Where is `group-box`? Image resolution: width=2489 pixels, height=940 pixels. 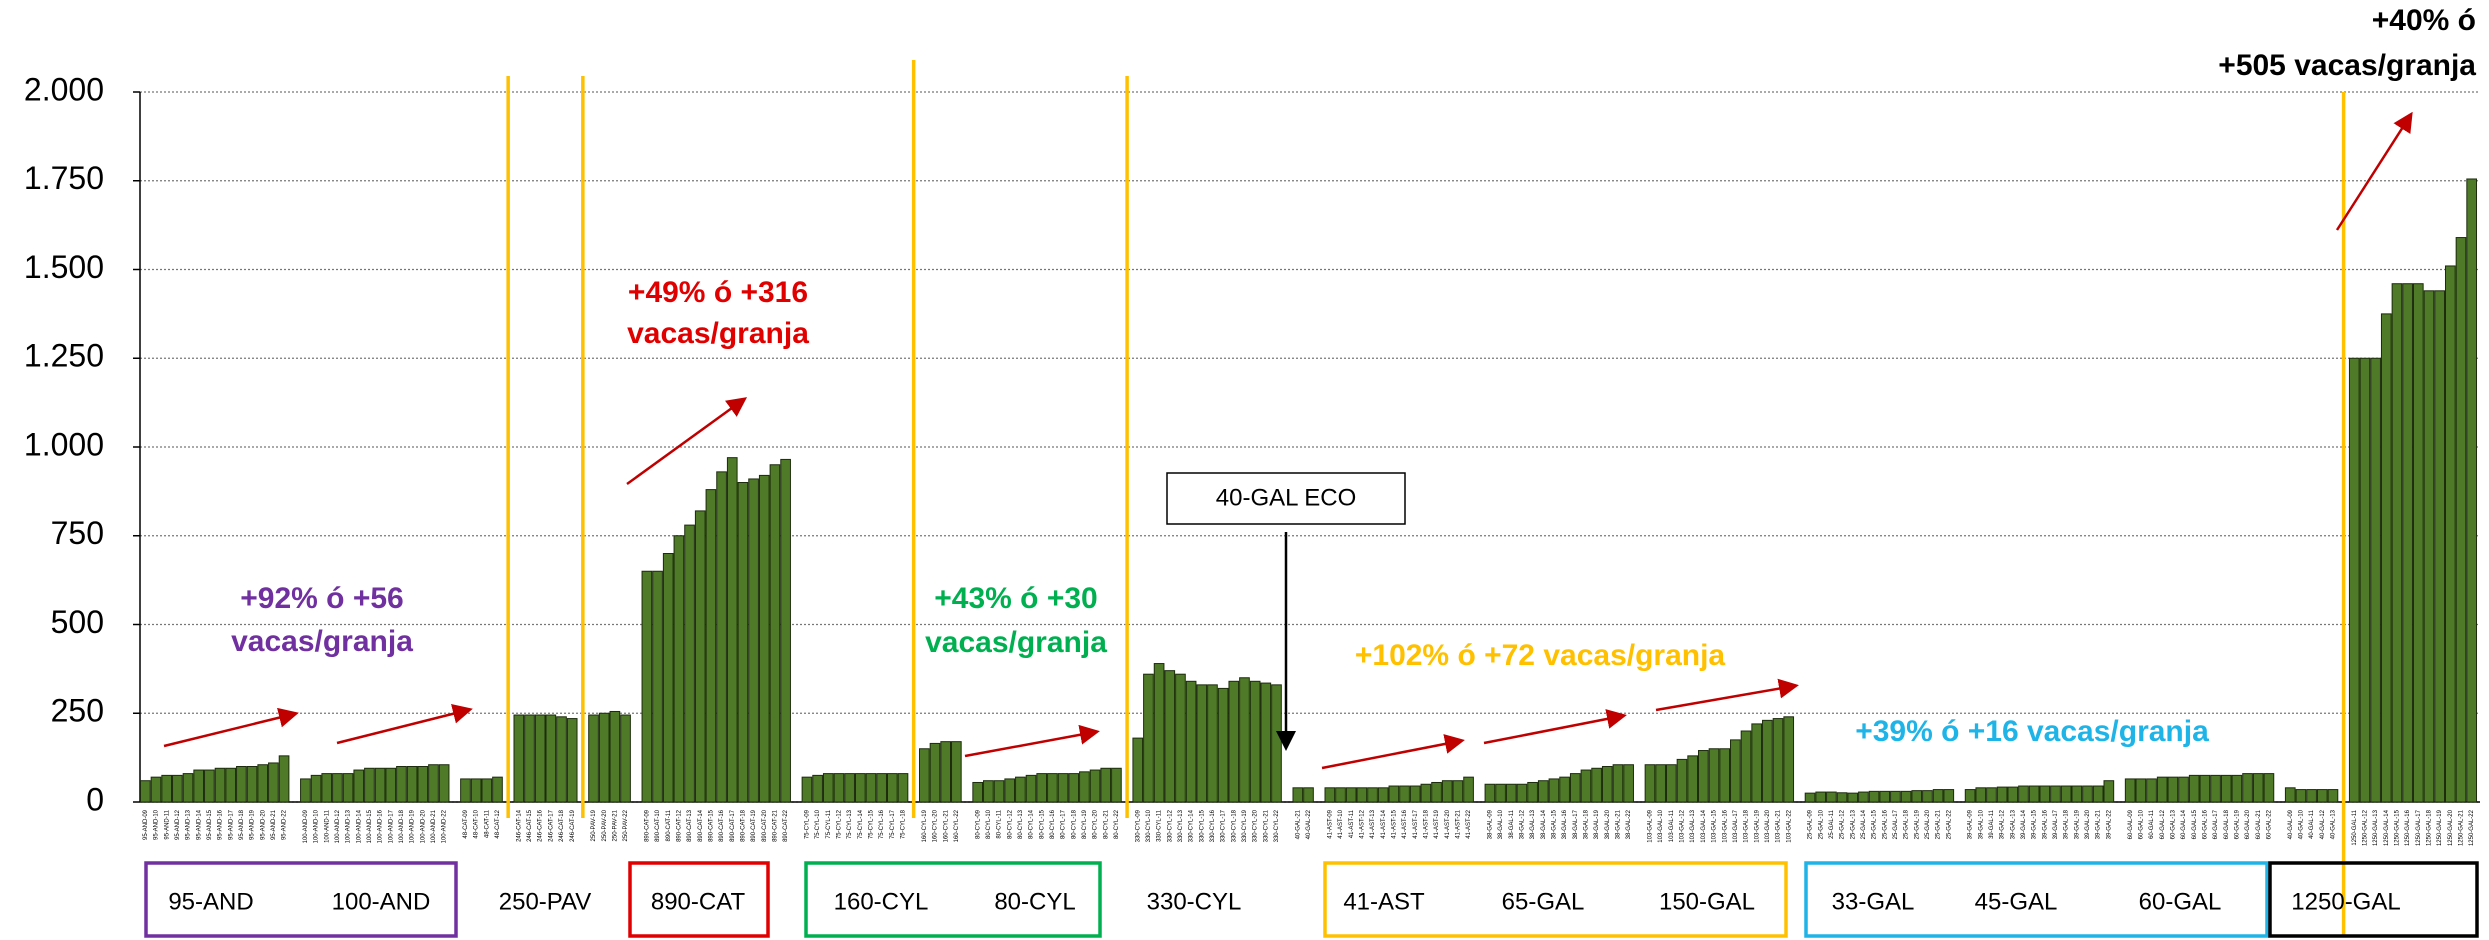
group-box is located at coordinates (2036, 899).